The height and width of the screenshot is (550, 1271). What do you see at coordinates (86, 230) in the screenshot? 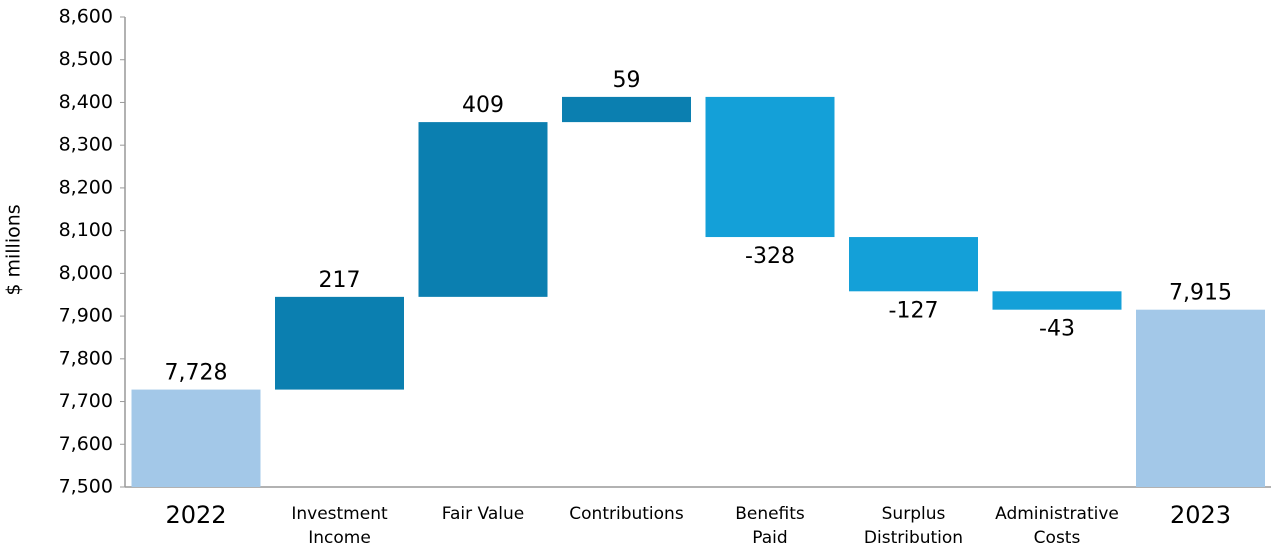
I see `y-tick-label: 8,100` at bounding box center [86, 230].